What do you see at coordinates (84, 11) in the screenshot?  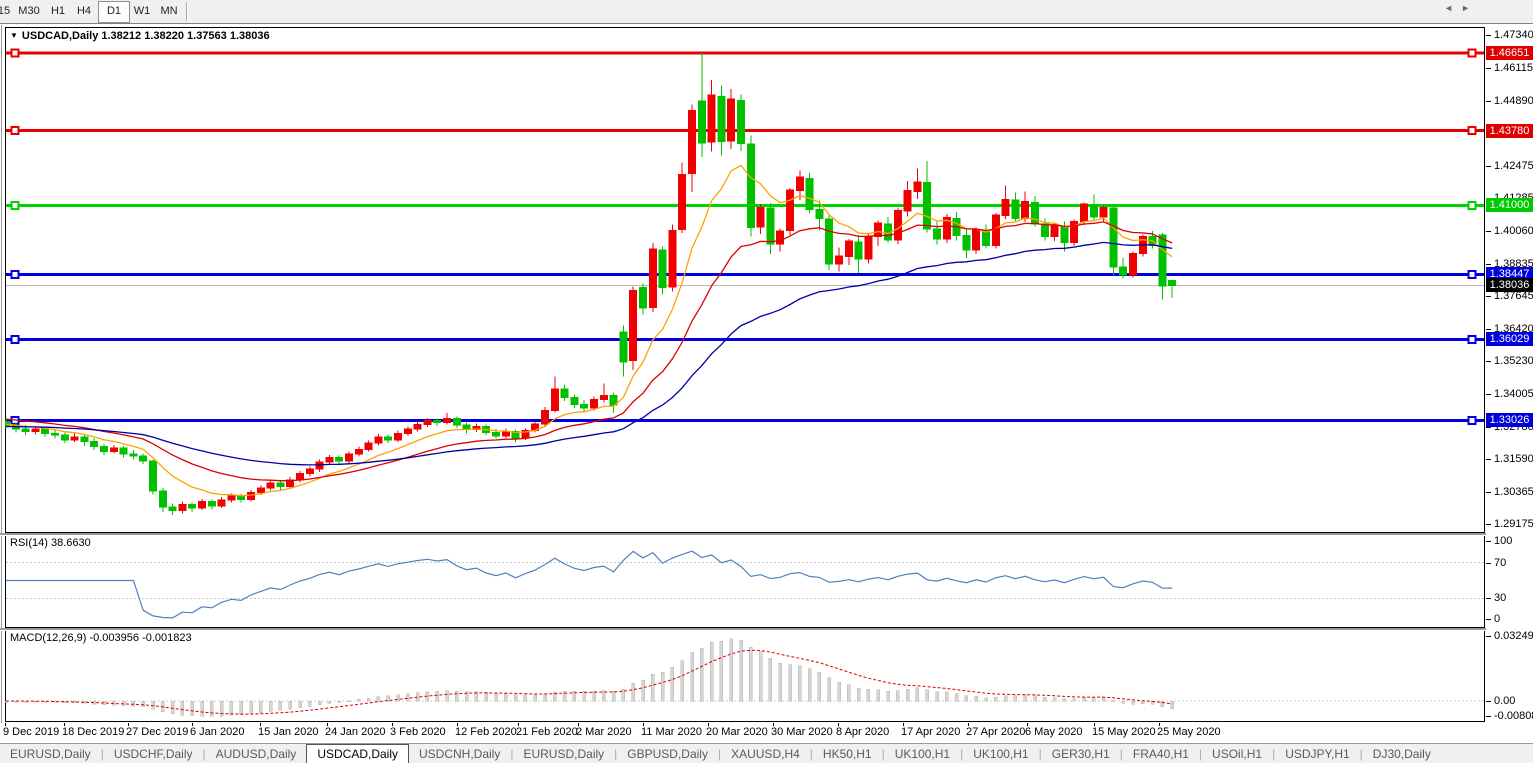 I see `timeframe-button-h4: H4` at bounding box center [84, 11].